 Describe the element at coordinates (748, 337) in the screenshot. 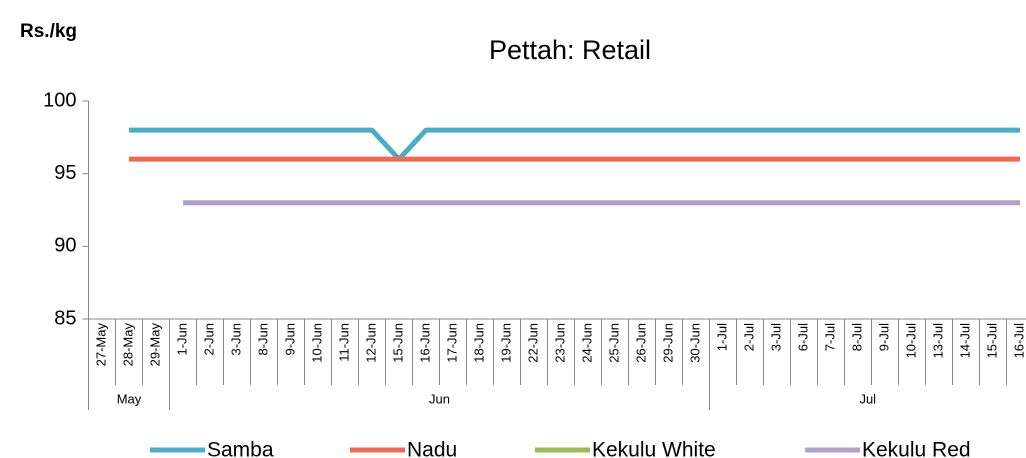

I see `x-tick-label: 2-Jul` at that location.